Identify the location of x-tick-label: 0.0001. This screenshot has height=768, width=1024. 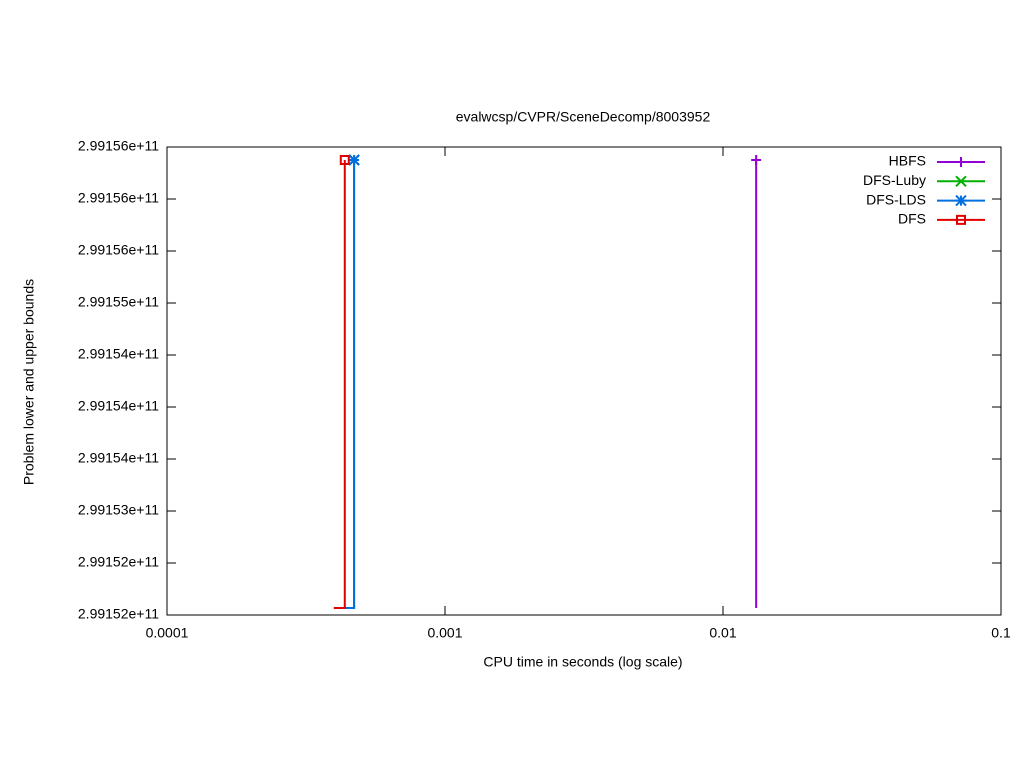
(167, 633).